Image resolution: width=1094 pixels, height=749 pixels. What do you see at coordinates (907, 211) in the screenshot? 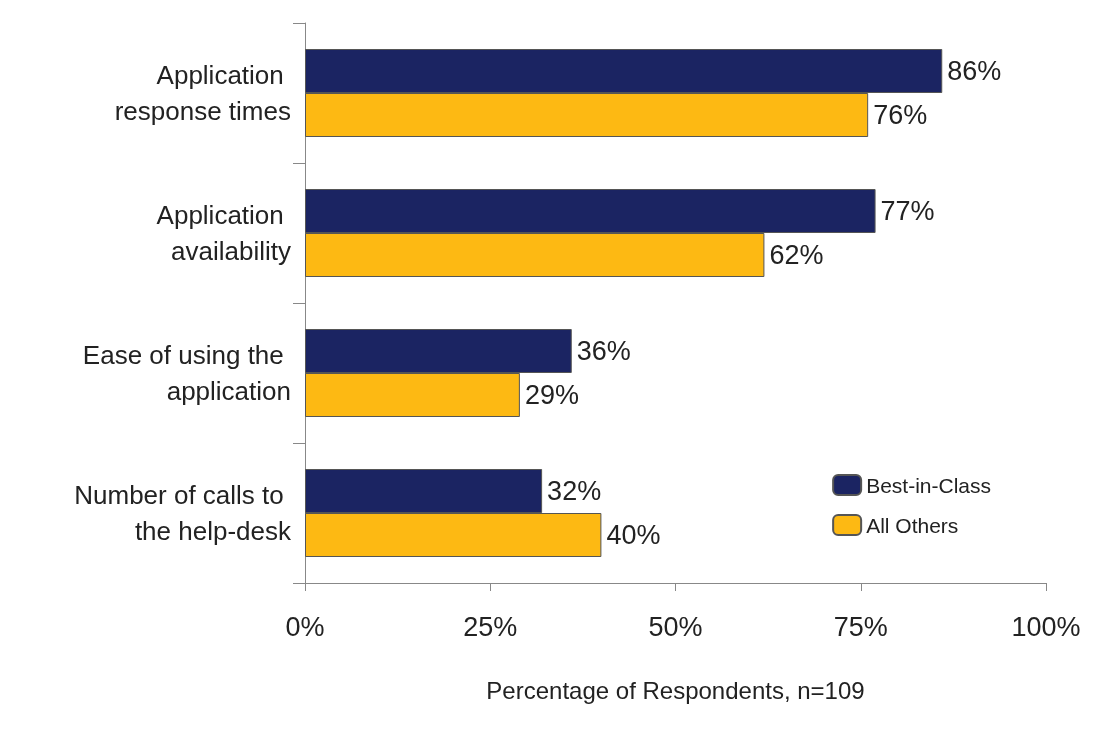
I see `data-label: 77%` at bounding box center [907, 211].